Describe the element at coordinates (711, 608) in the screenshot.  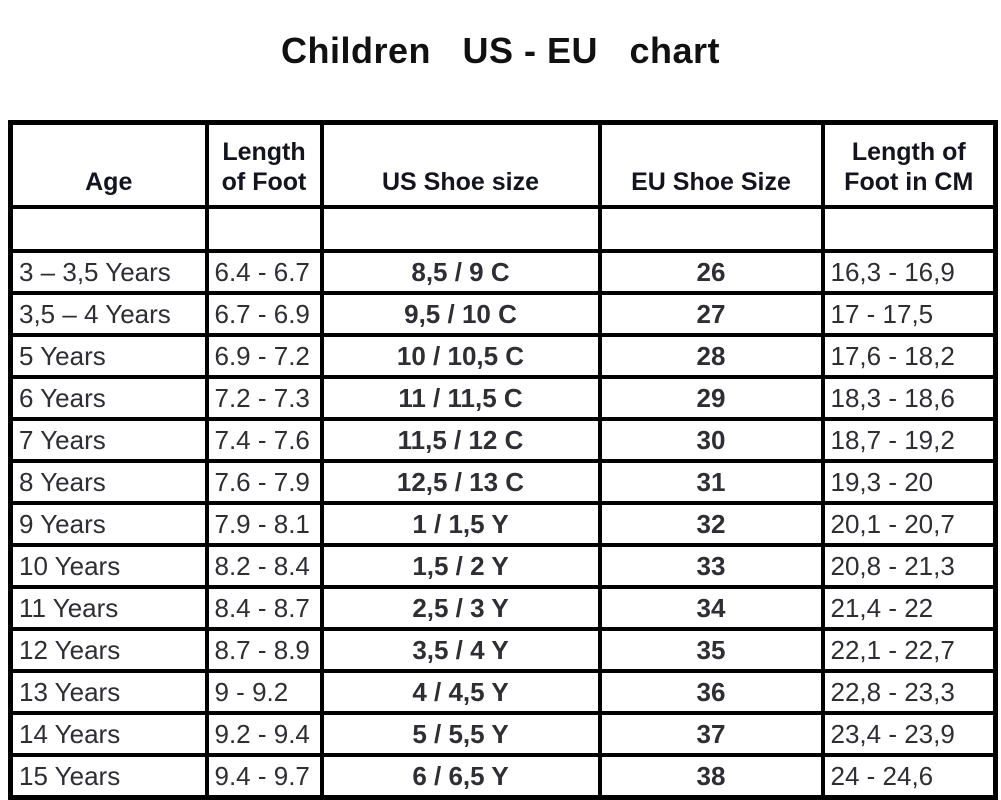
I see `cell-eu-shoe-size: 34` at that location.